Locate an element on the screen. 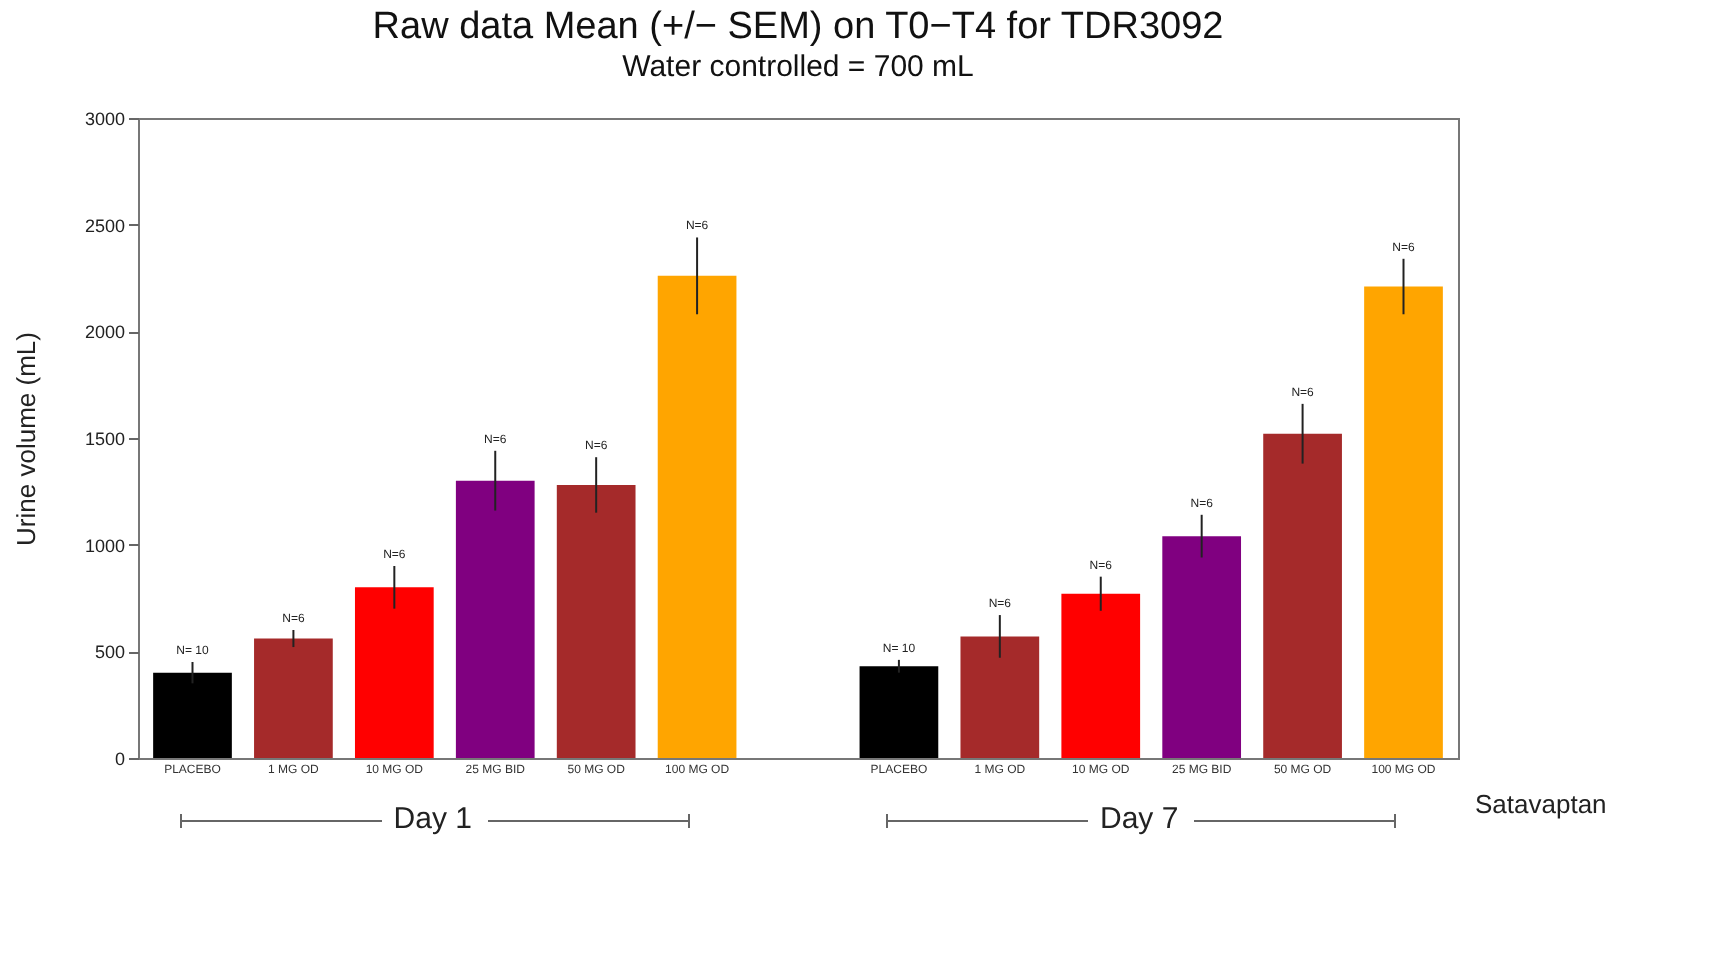 The width and height of the screenshot is (1716, 958). y-axis-title: Urine volume (mL) is located at coordinates (25, 439).